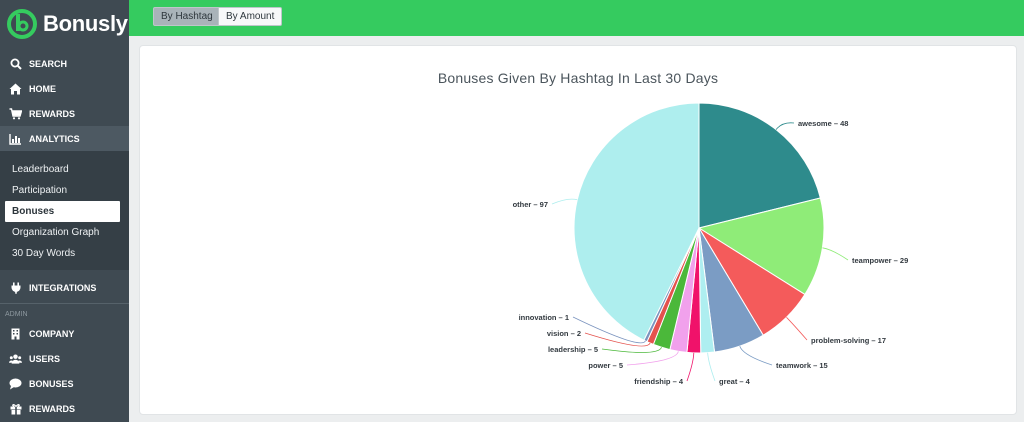 The image size is (1024, 422). Describe the element at coordinates (40, 169) in the screenshot. I see `subnav-leaderboard: Leaderboard` at that location.